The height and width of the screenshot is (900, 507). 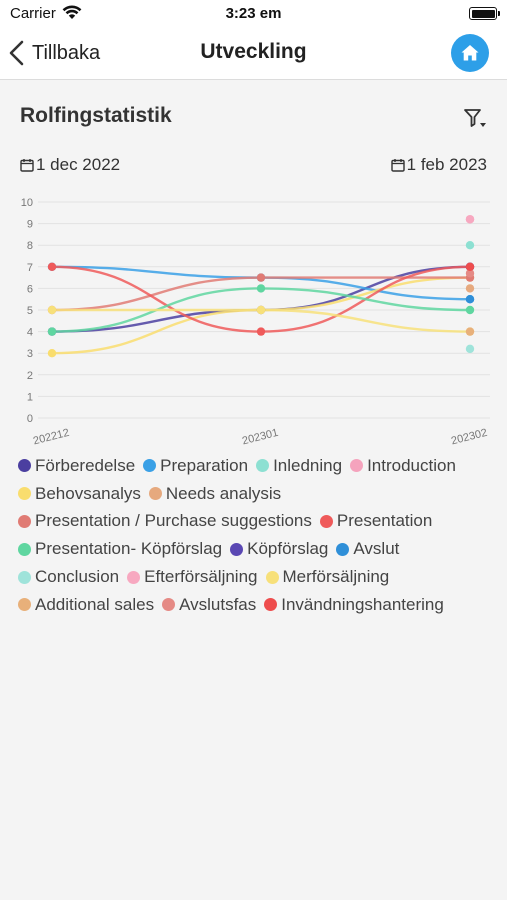 I want to click on y-tick-label: 3, so click(x=30, y=354).